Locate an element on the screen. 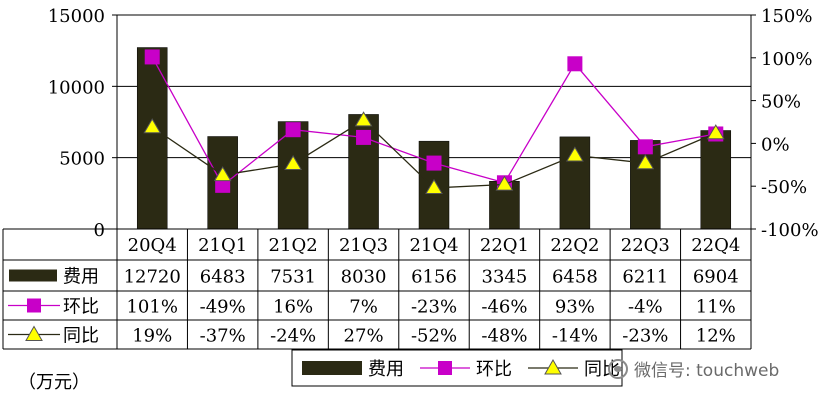 The width and height of the screenshot is (828, 411). table-cell: 6211 is located at coordinates (645, 277).